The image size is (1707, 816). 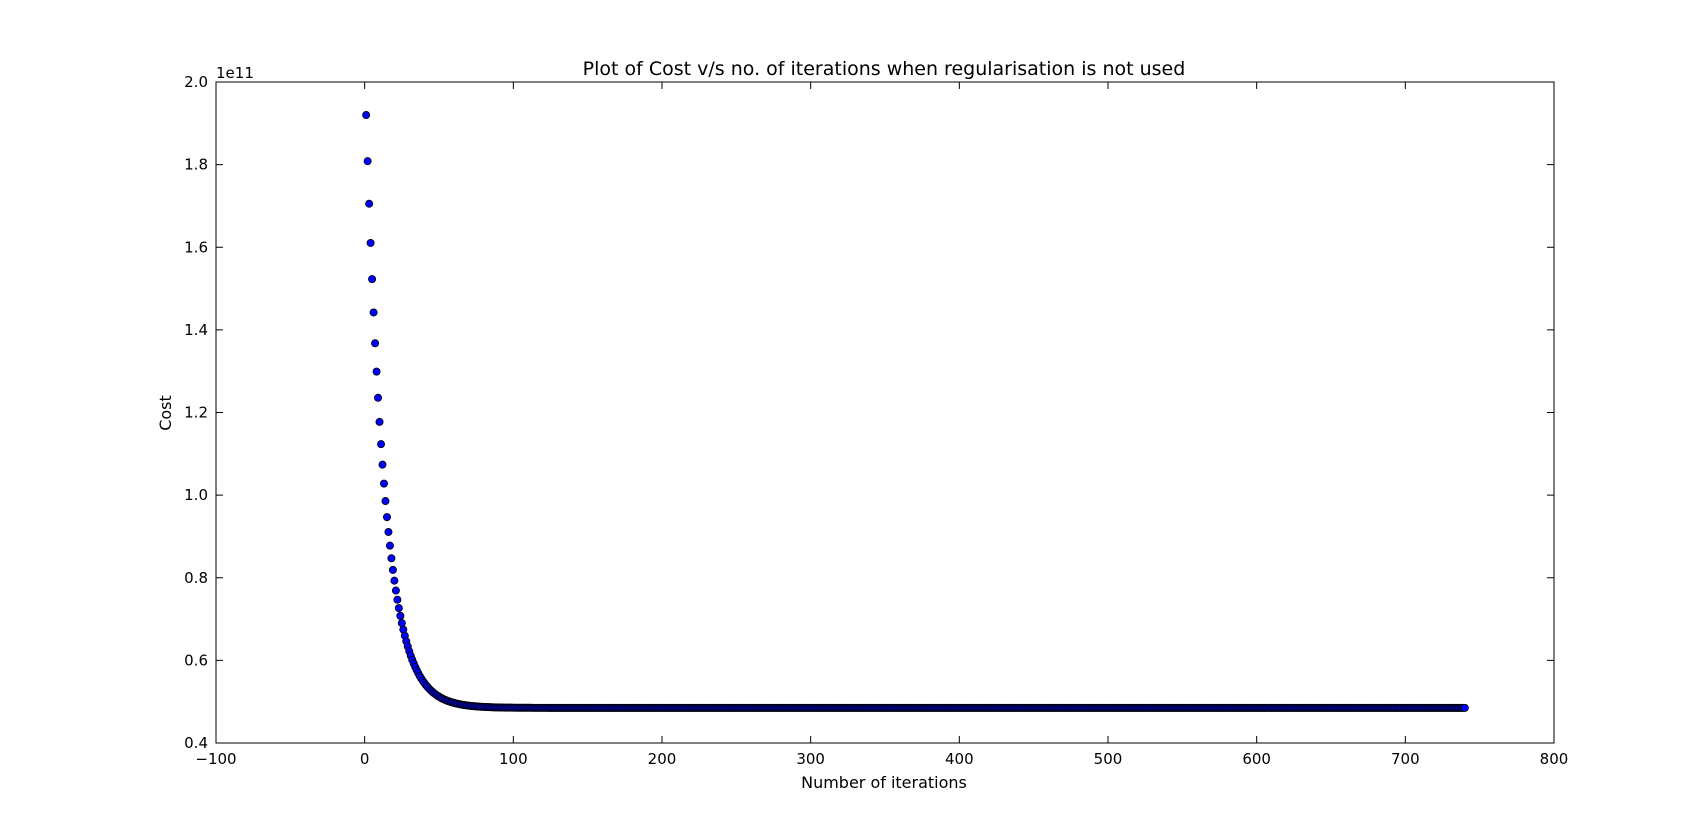 What do you see at coordinates (810, 759) in the screenshot?
I see `x-tick-label: 300` at bounding box center [810, 759].